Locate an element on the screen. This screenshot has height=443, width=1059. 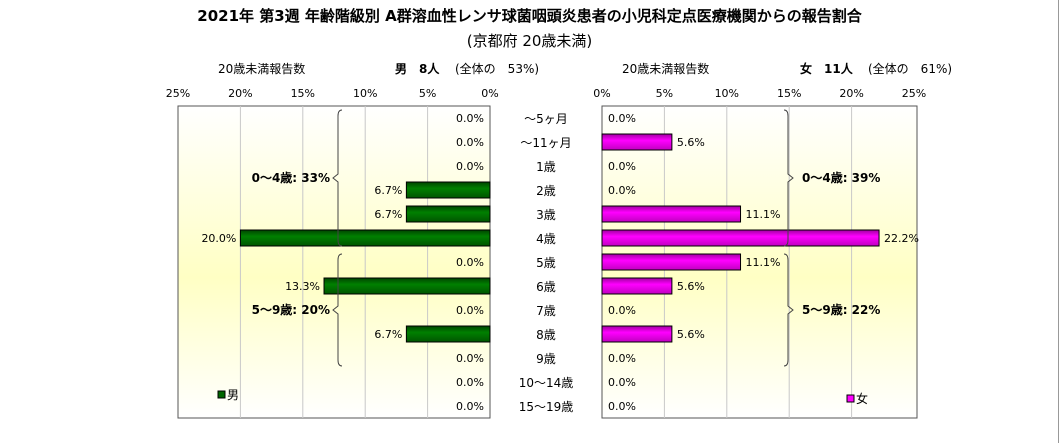
right-header-pct: (全体の 61%) is located at coordinates (910, 69).